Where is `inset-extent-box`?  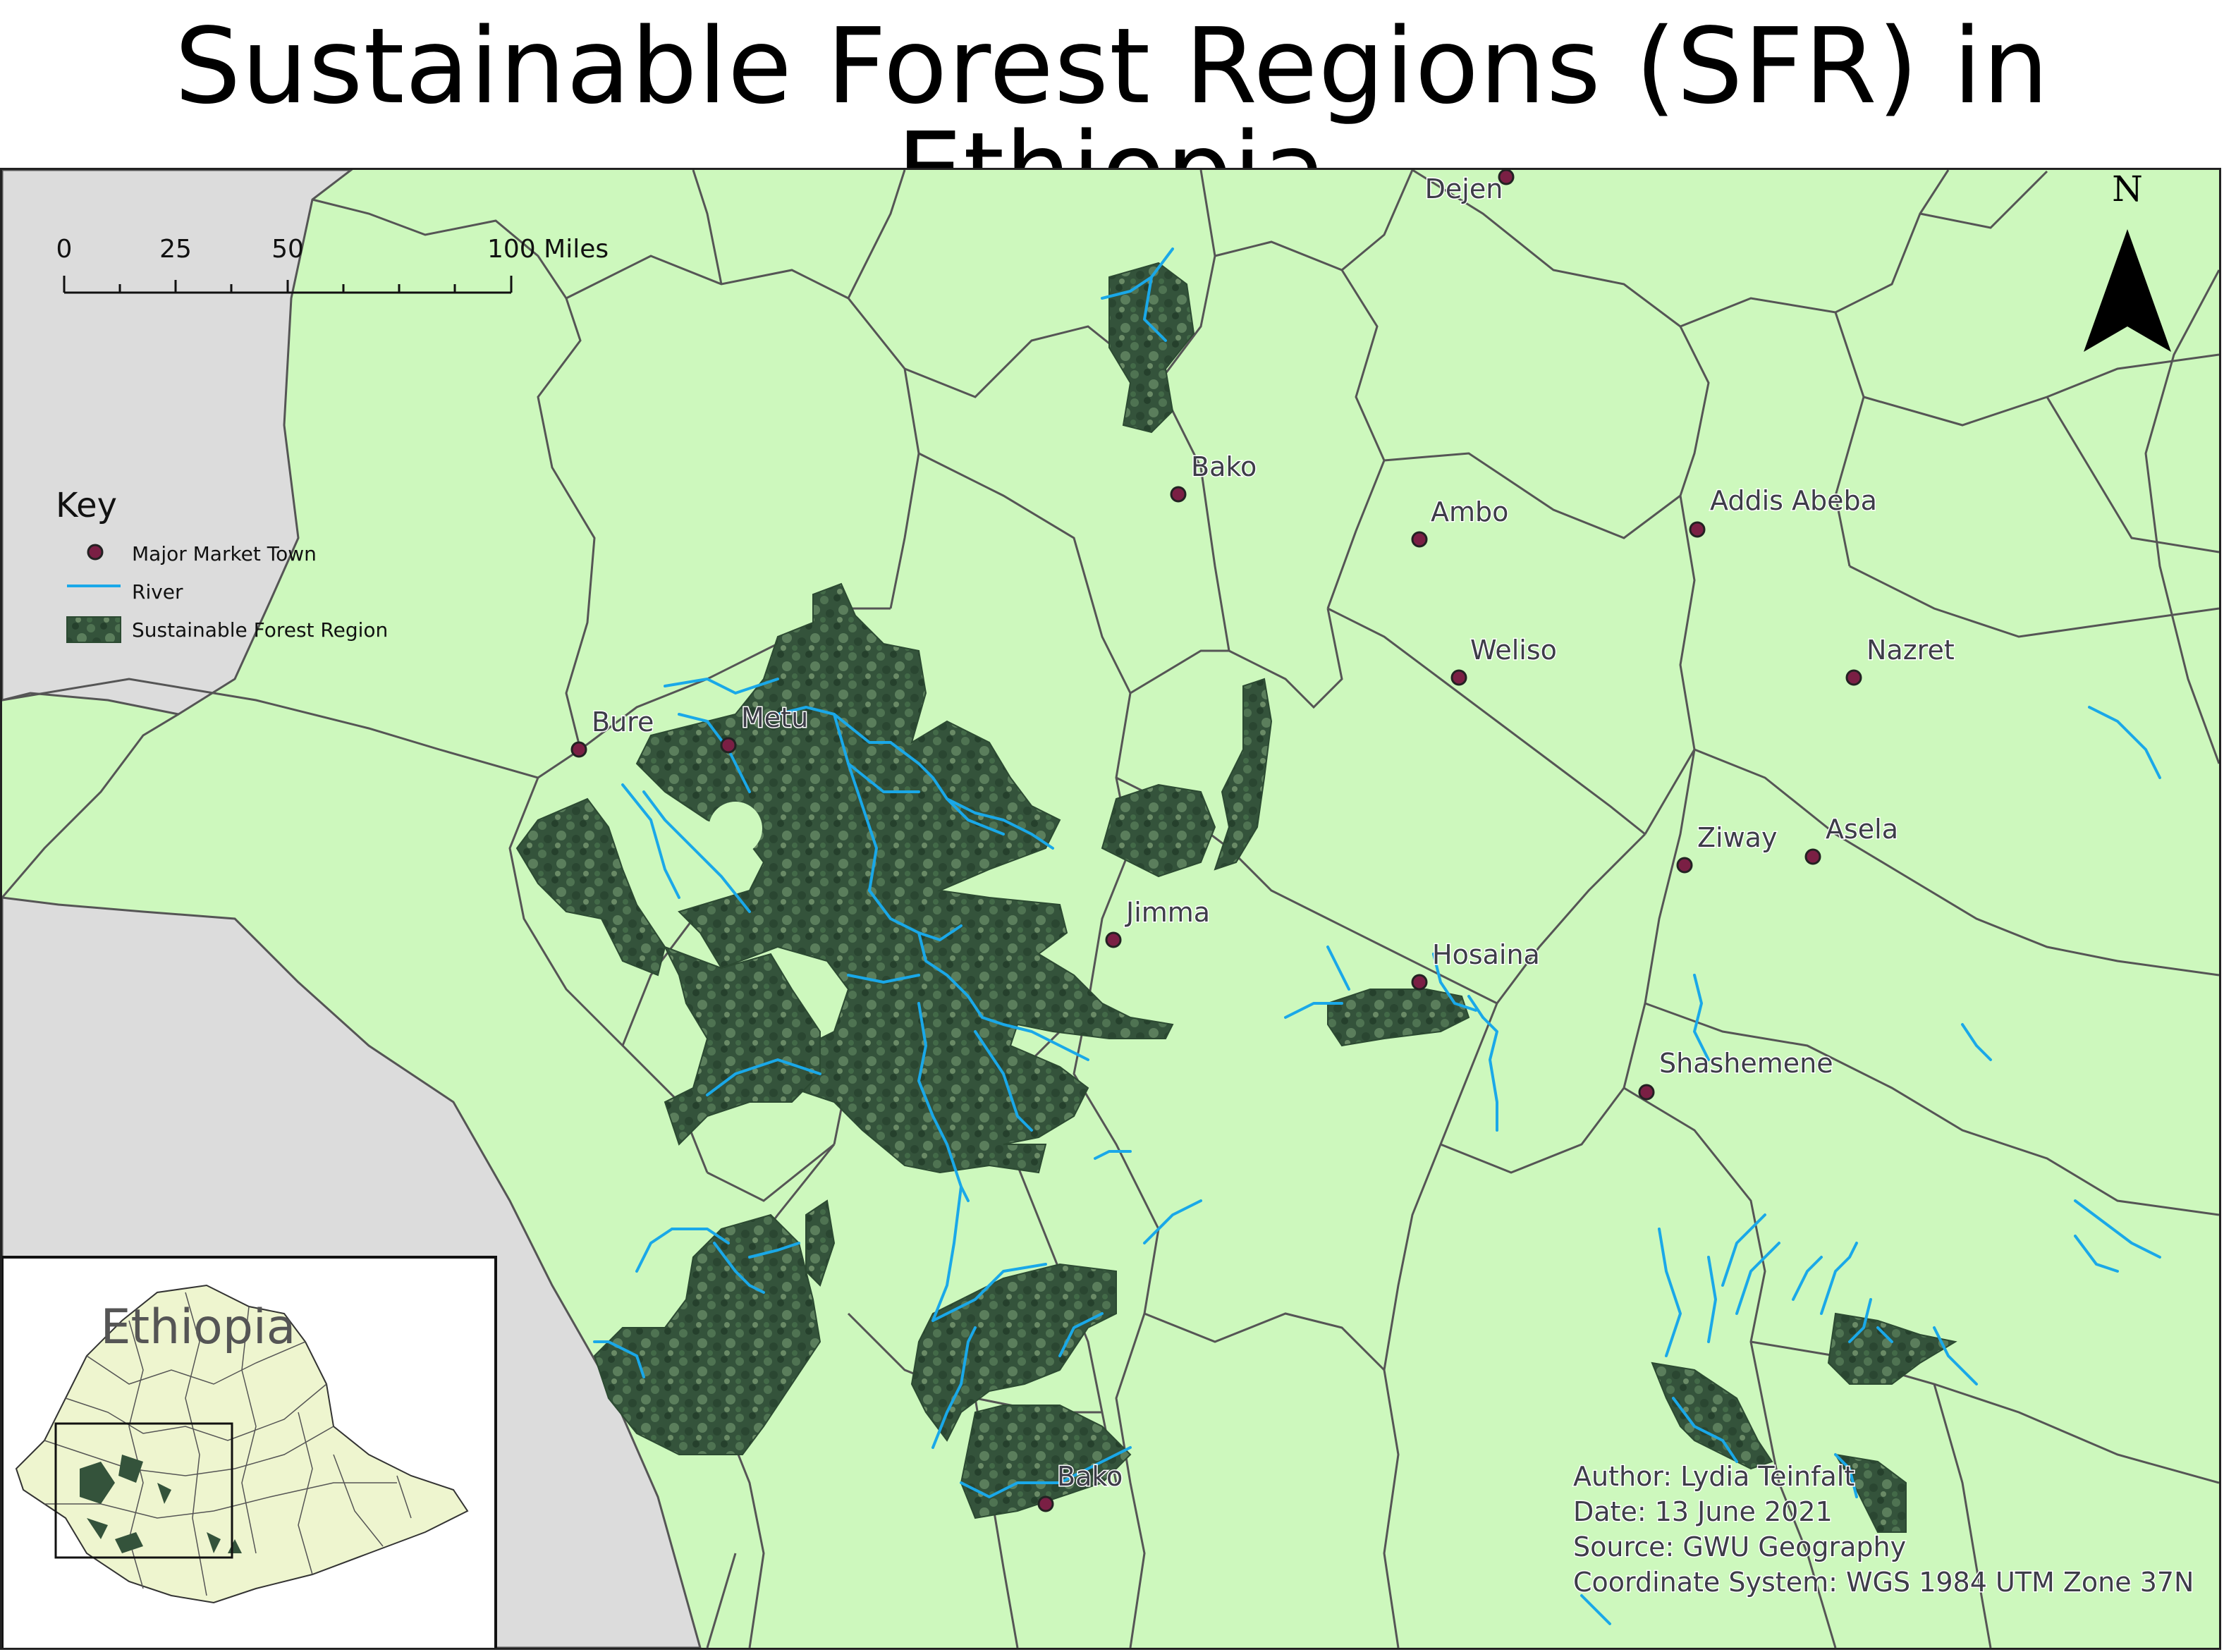 inset-extent-box is located at coordinates (143, 1491).